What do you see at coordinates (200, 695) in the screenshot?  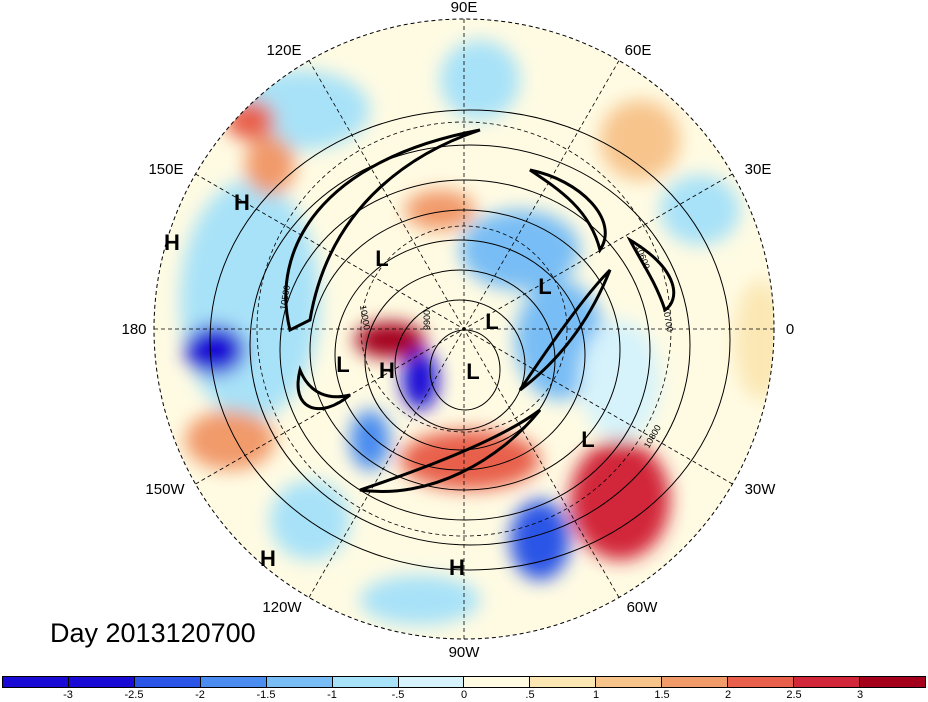 I see `colorbar-tick-label: -2` at bounding box center [200, 695].